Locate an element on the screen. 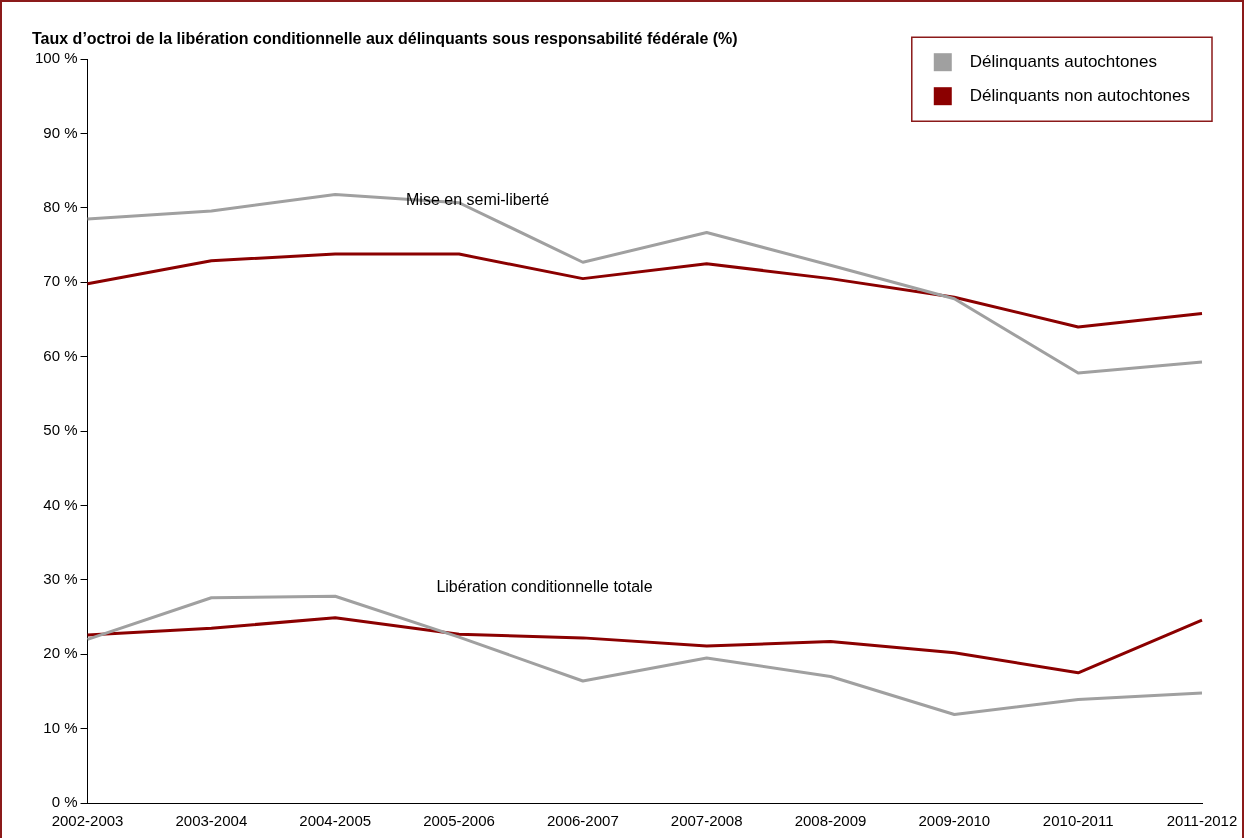 The image size is (1244, 840). y-tick-label: 0 % is located at coordinates (64, 802).